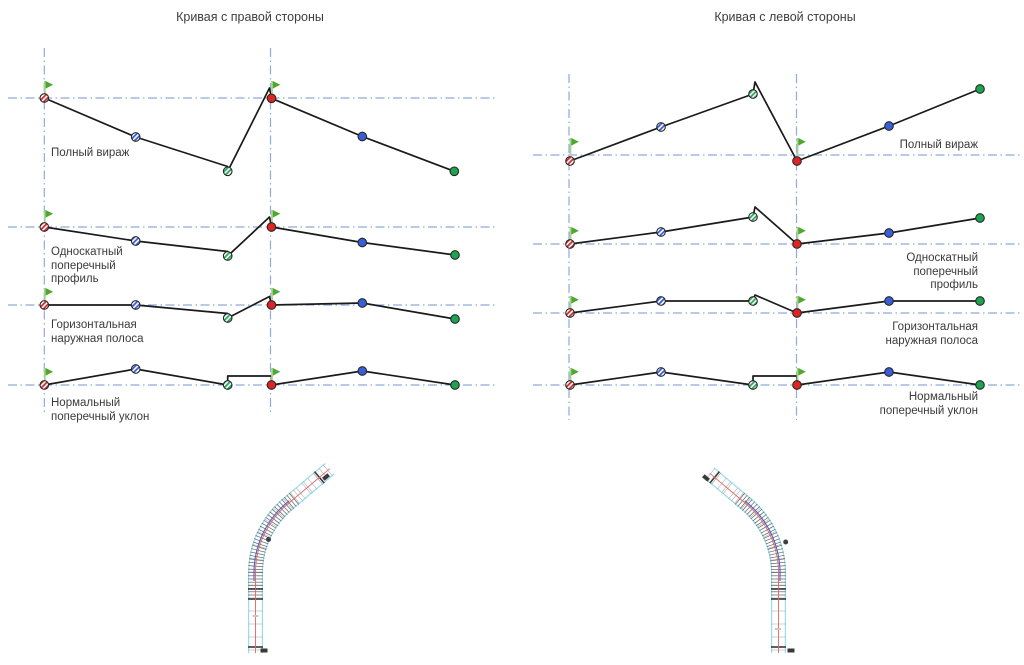  What do you see at coordinates (942, 271) in the screenshot?
I see `label-single-slope-profile-right: Односкатный поперечный профиль` at bounding box center [942, 271].